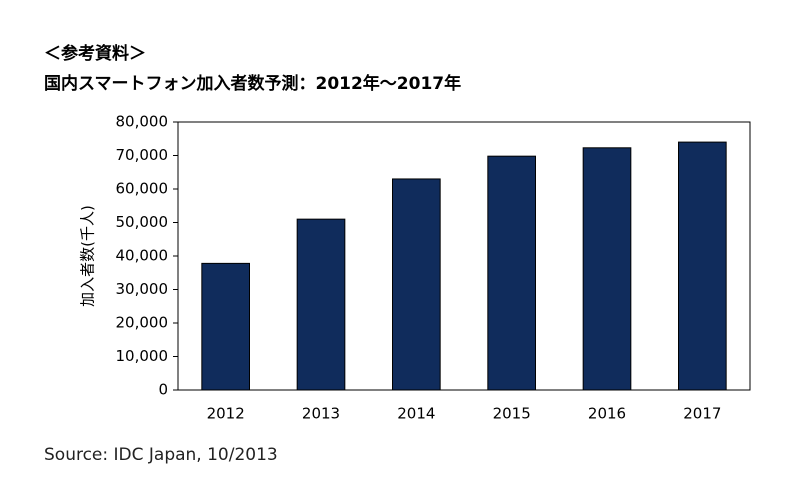 This screenshot has width=800, height=488. Describe the element at coordinates (163, 390) in the screenshot. I see `y-tick-label: 0` at that location.